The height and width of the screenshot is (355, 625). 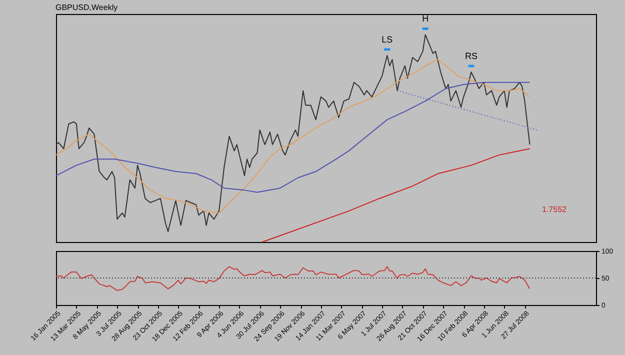 I want to click on annotation: RS, so click(x=471, y=56).